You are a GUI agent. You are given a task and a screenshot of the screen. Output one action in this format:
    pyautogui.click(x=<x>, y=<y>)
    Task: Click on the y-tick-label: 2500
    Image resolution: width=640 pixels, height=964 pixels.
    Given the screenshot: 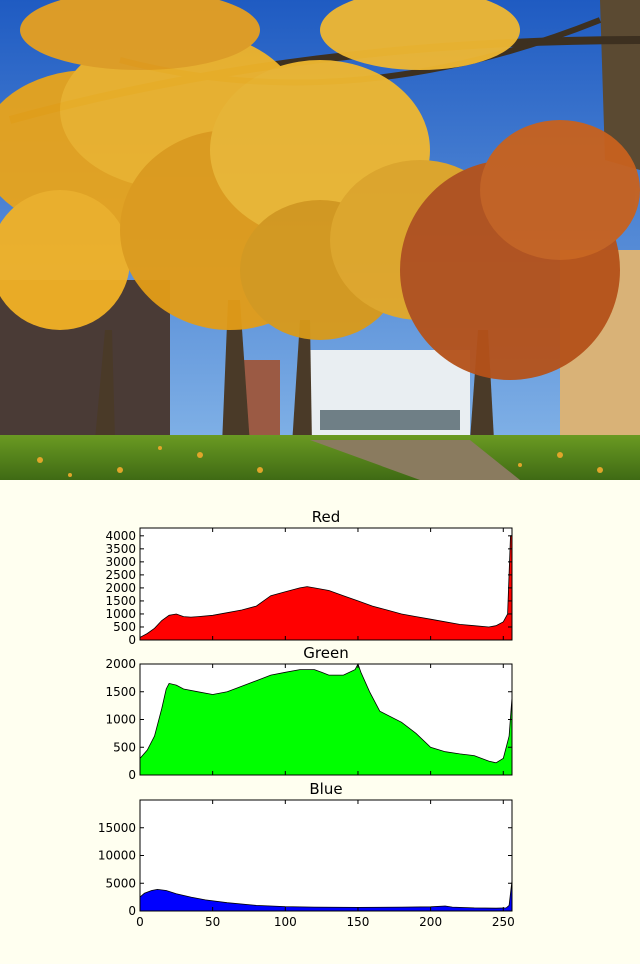 What is the action you would take?
    pyautogui.click(x=120, y=575)
    